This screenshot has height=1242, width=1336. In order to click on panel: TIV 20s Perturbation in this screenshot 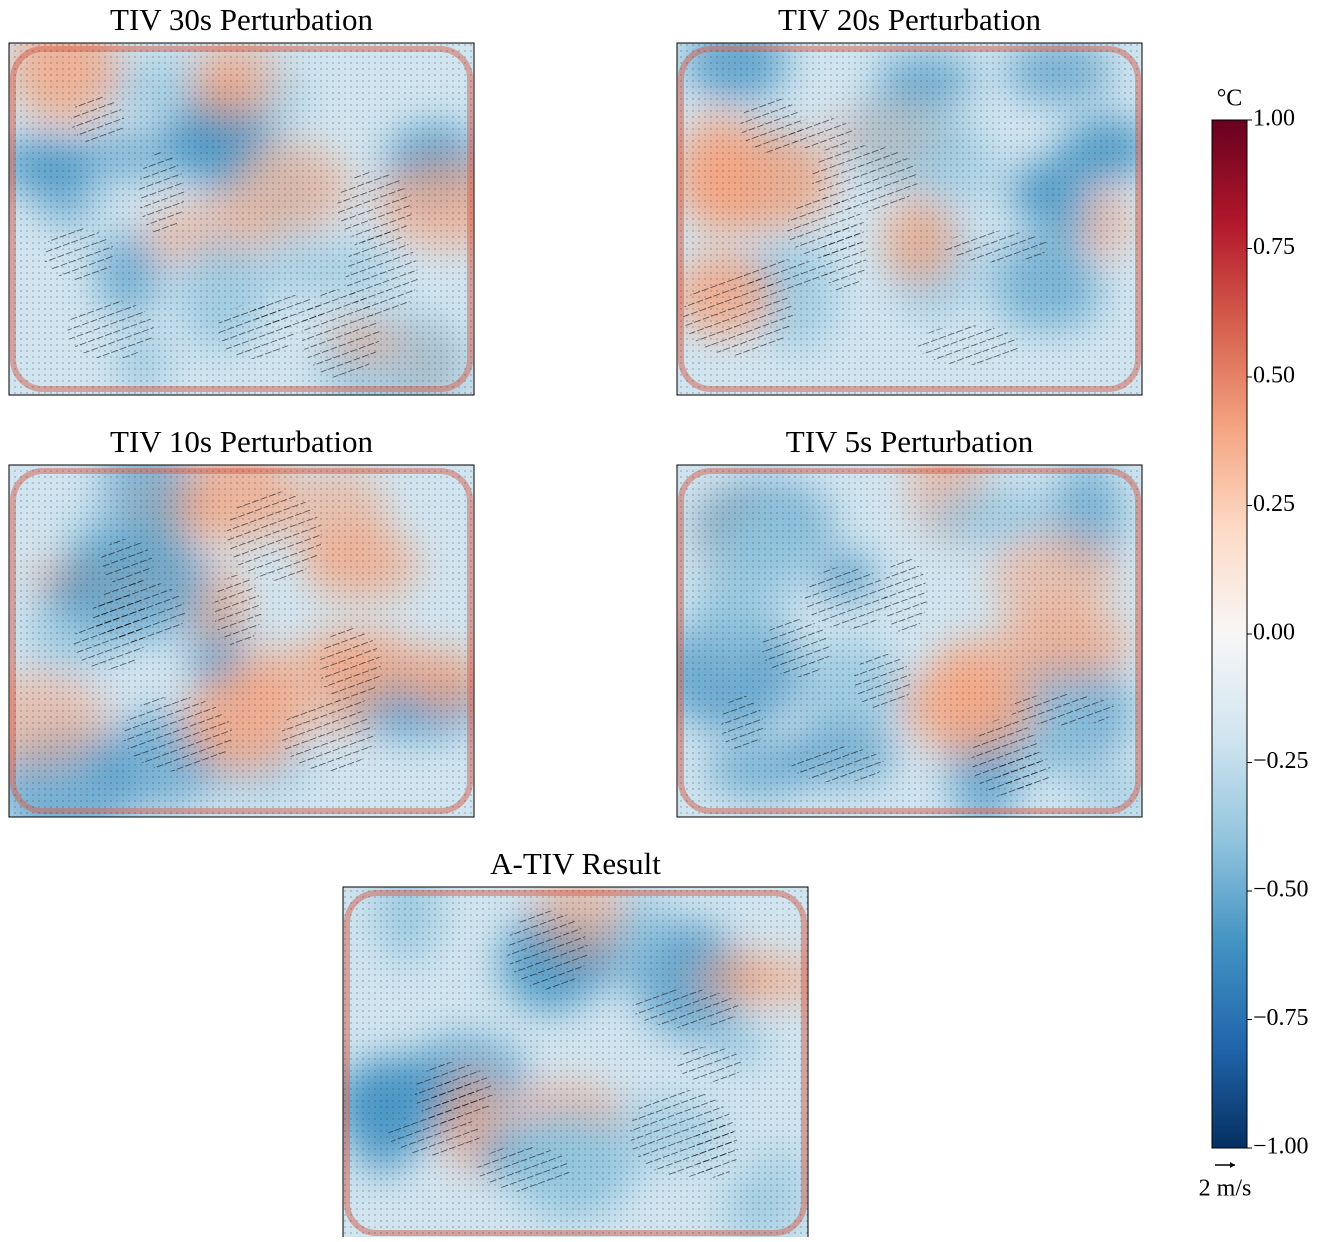, I will do `click(909, 199)`.